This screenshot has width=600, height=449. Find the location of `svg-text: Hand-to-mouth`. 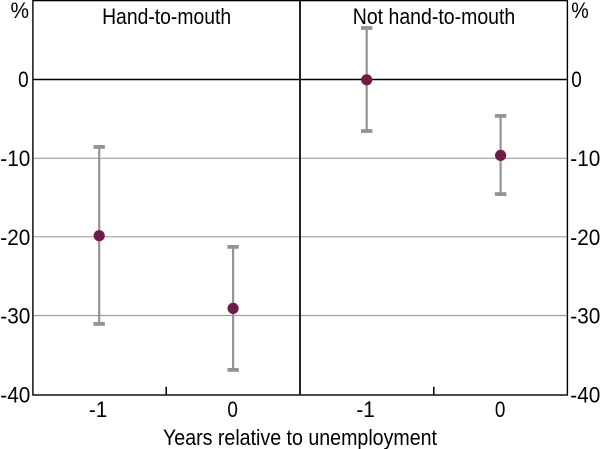

svg-text: Hand-to-mouth is located at coordinates (166, 16).